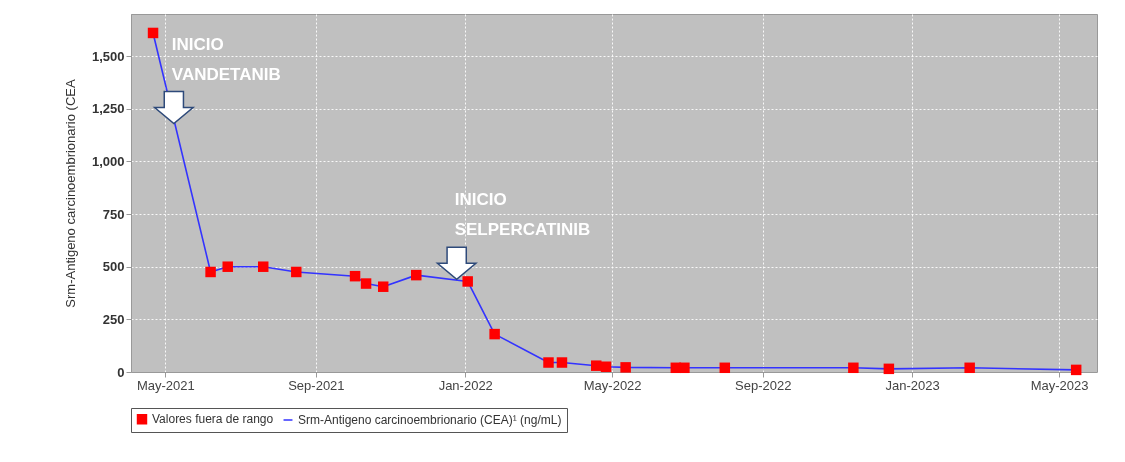 The height and width of the screenshot is (462, 1125). I want to click on y-tick-label: 1,250, so click(108, 109).